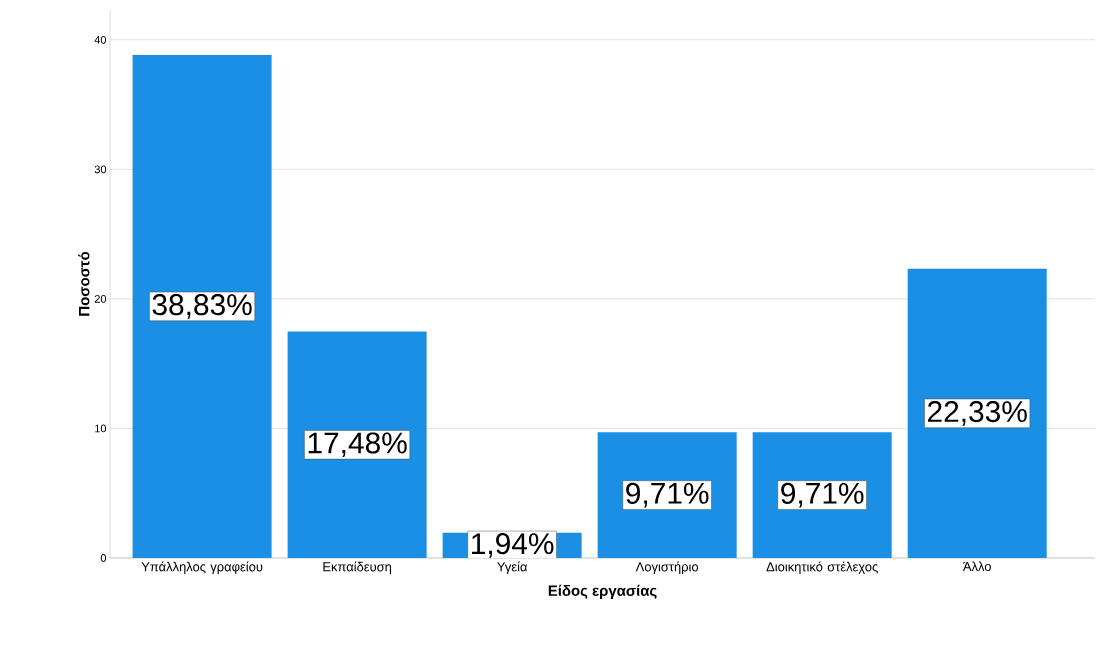  I want to click on y-tick-label: 10, so click(101, 428).